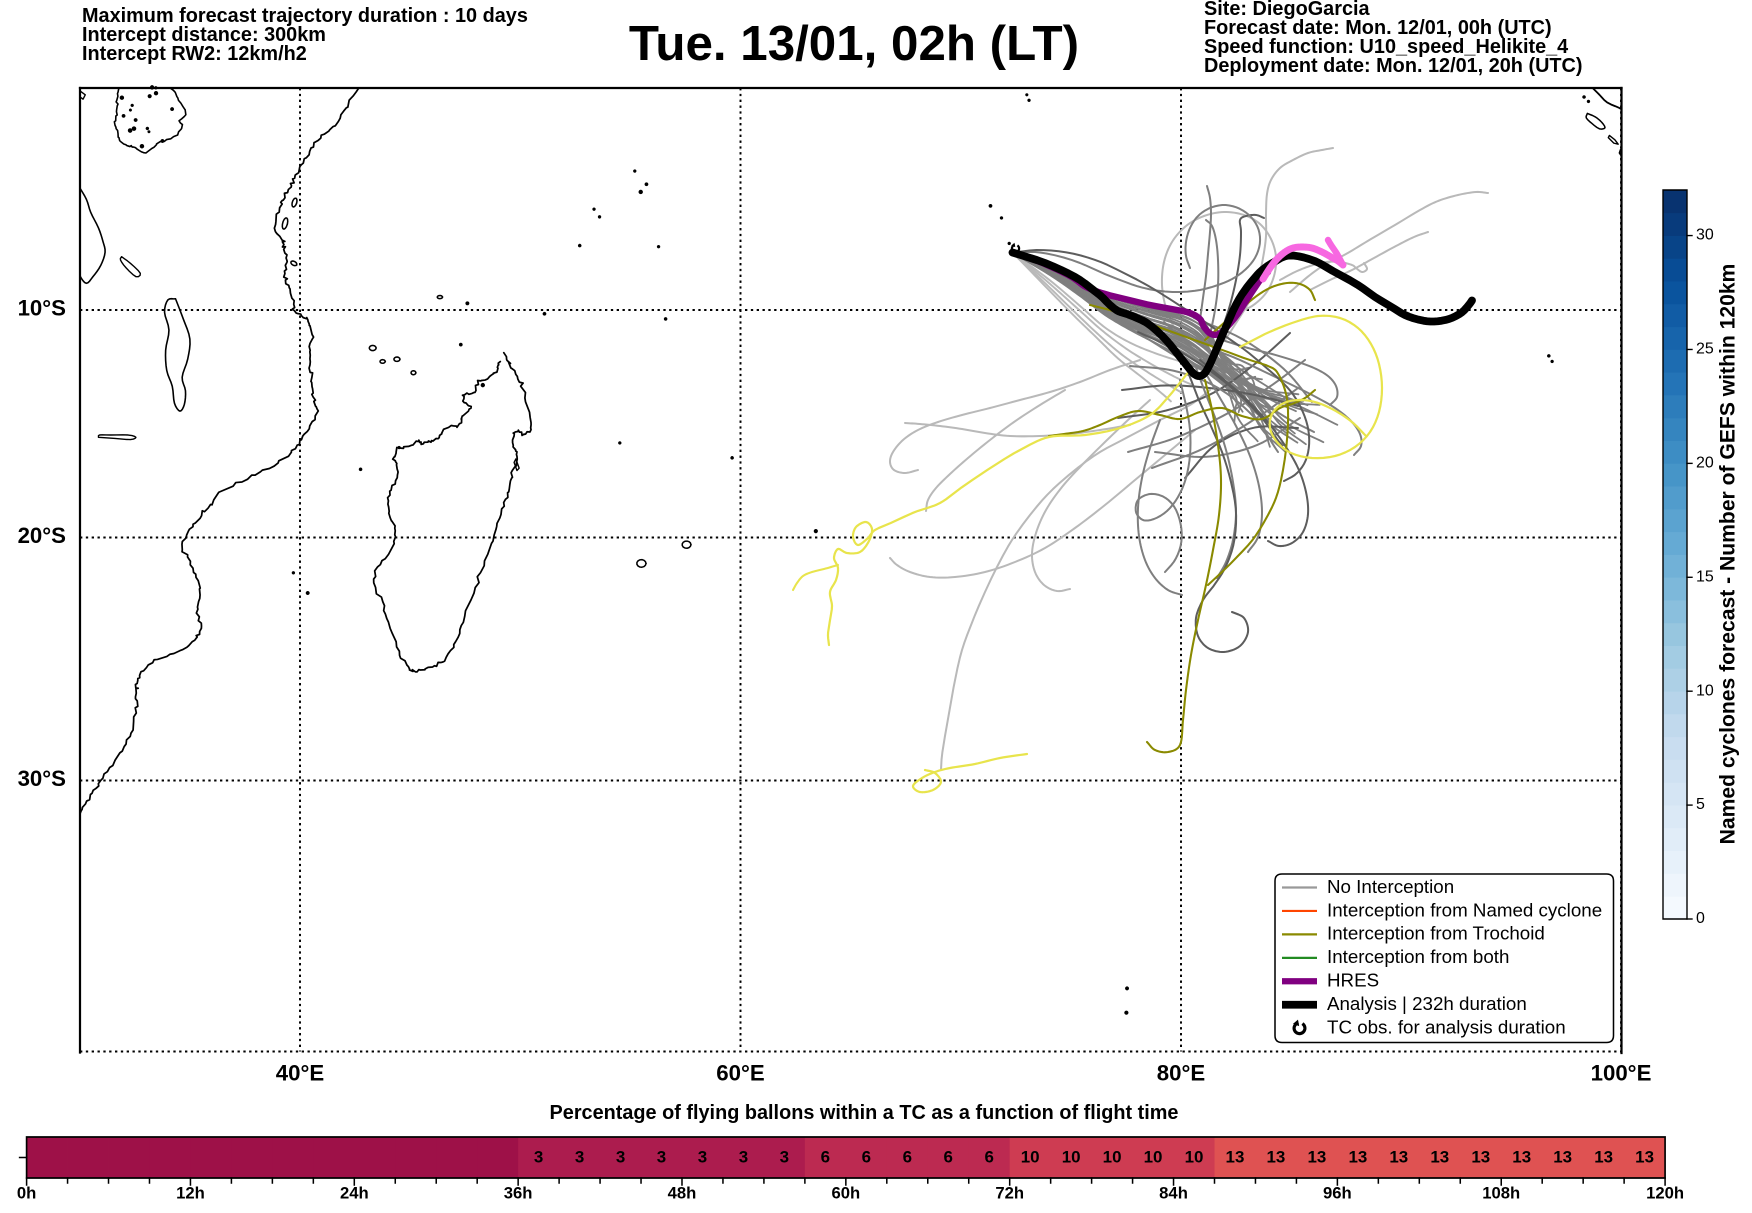 The width and height of the screenshot is (1752, 1213). What do you see at coordinates (1418, 956) in the screenshot?
I see `svg-text: Interception from both` at bounding box center [1418, 956].